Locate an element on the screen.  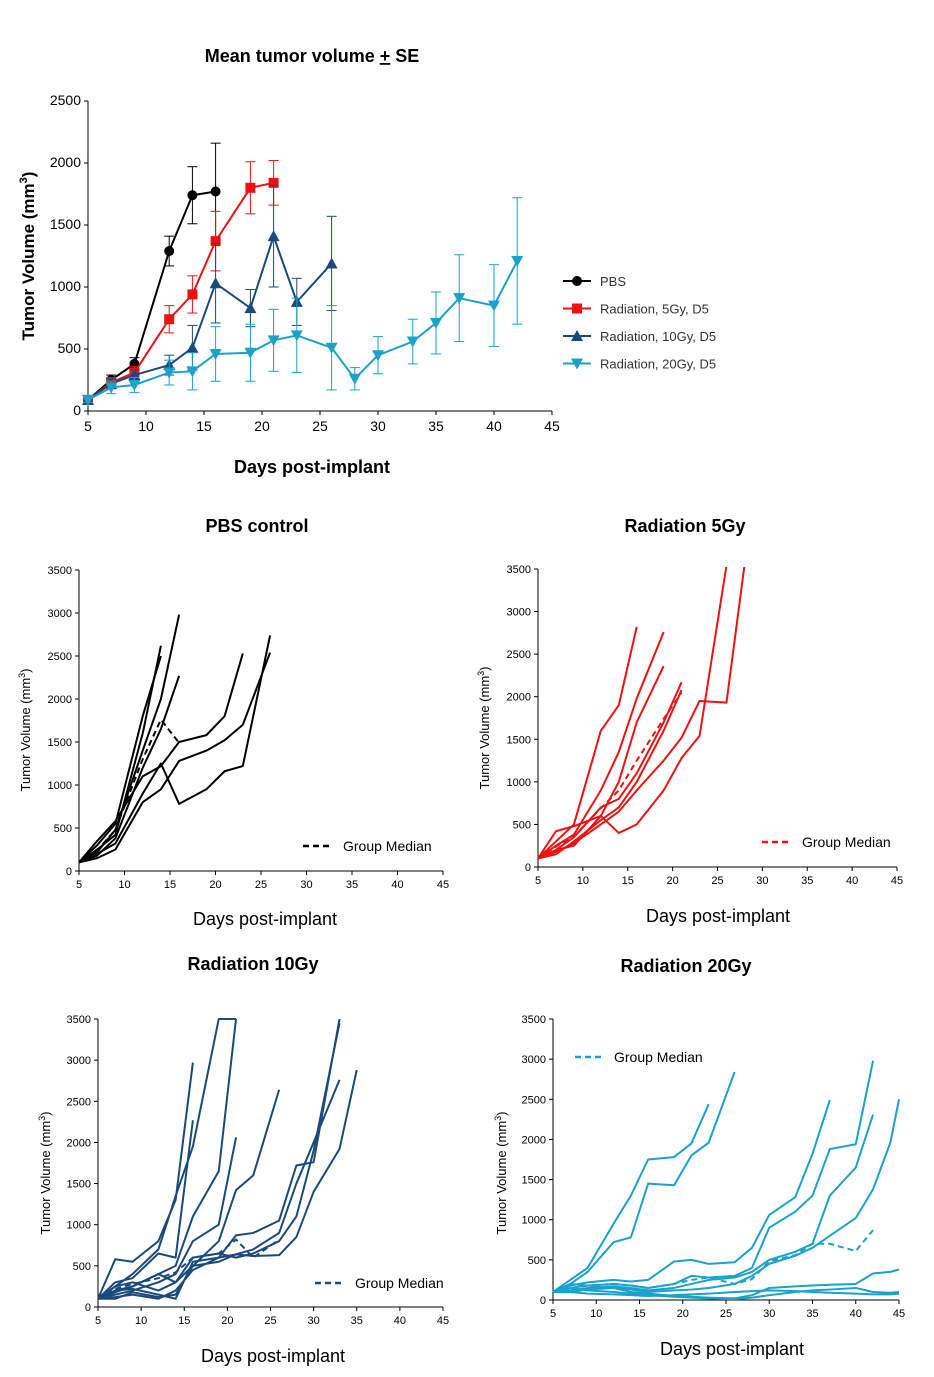
radiation-20gy-plot-area is located at coordinates (726, 1180).